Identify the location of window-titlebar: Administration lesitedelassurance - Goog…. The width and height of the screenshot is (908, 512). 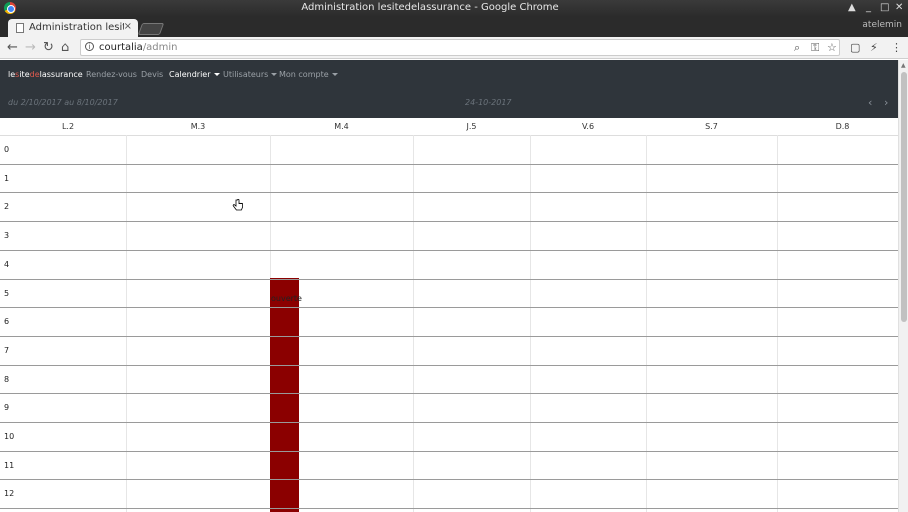
(454, 8).